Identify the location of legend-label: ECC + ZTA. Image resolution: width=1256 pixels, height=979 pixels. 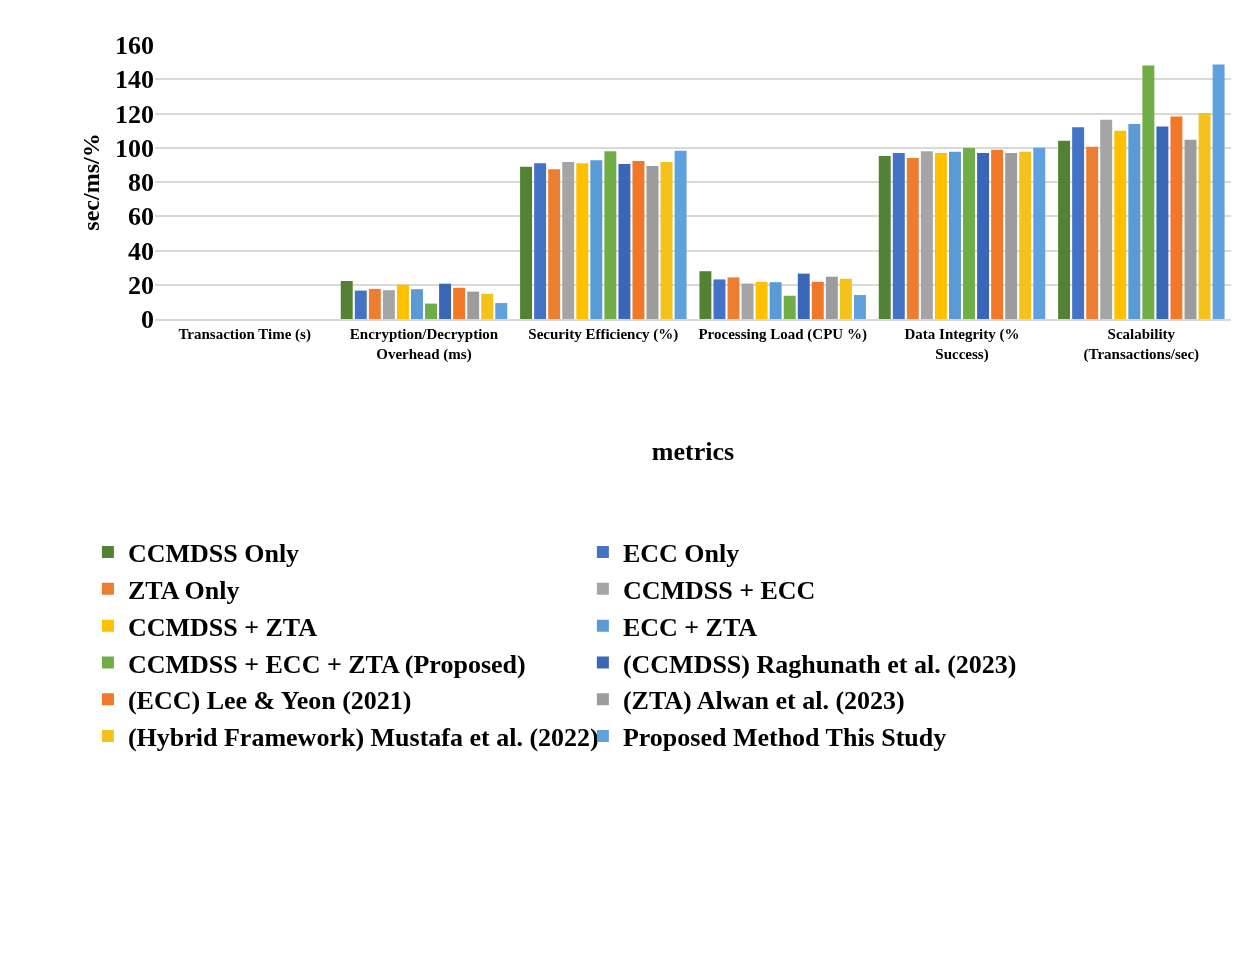
(690, 627).